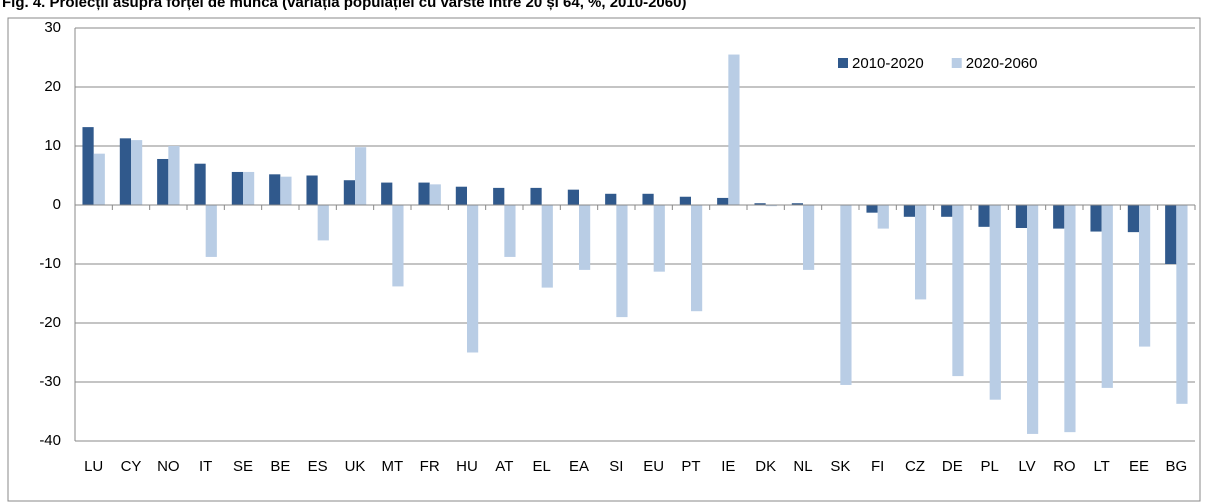  Describe the element at coordinates (653, 466) in the screenshot. I see `x-tick-label: EU` at that location.